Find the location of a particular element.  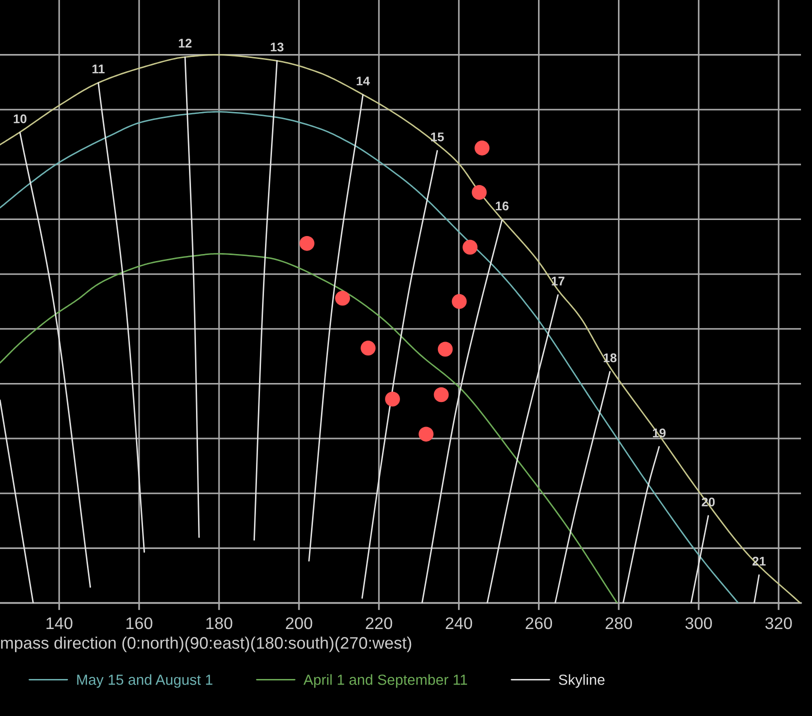

x-tick-label: 260 is located at coordinates (539, 623).